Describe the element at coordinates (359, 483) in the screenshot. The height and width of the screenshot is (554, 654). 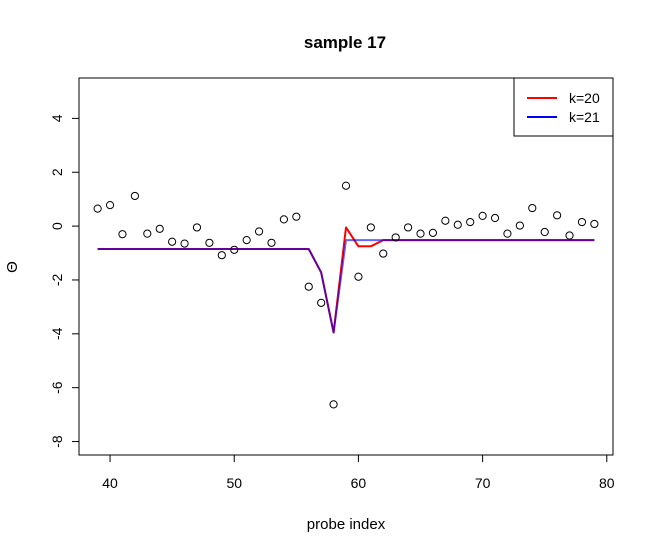
I see `x-tick-label: 60` at that location.